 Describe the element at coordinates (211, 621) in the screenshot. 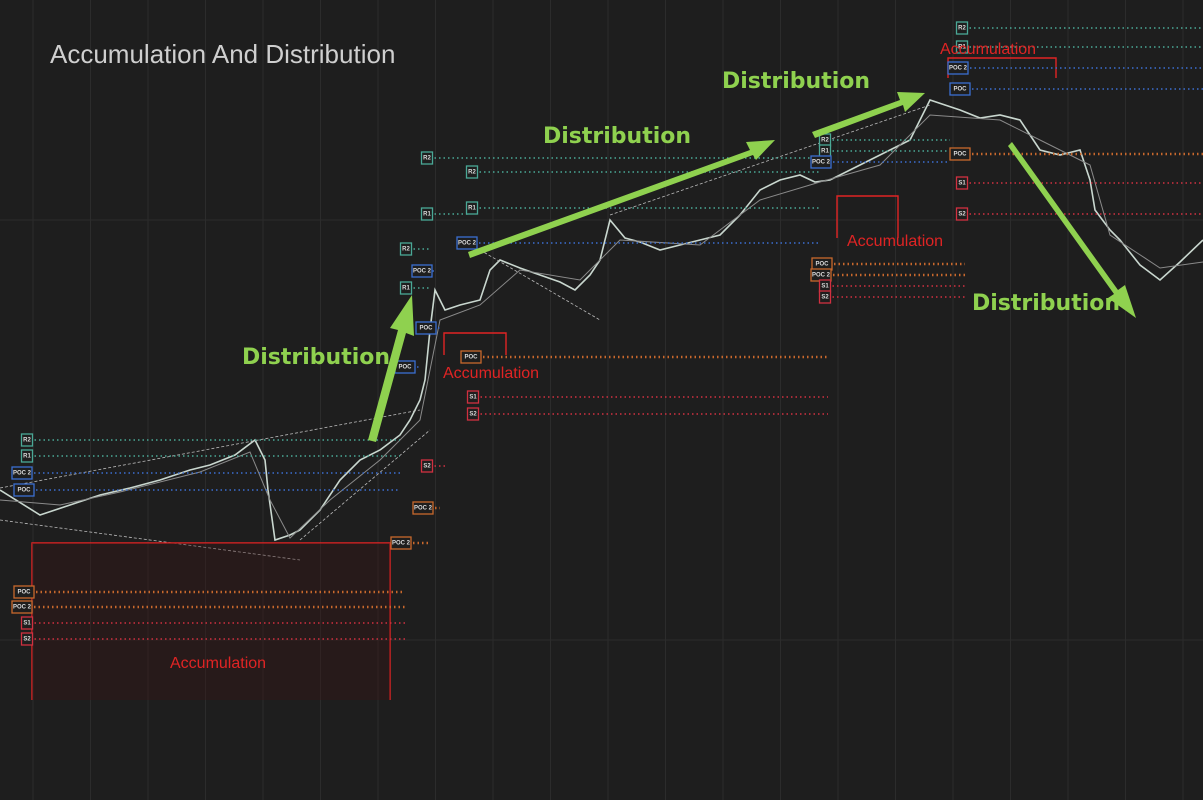

I see `zone-fill` at that location.